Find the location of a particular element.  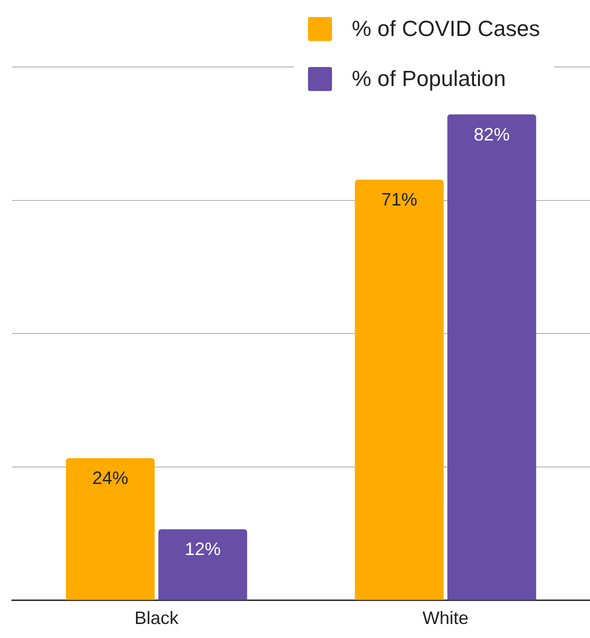

legend-label: % of COVID Cases is located at coordinates (446, 29).